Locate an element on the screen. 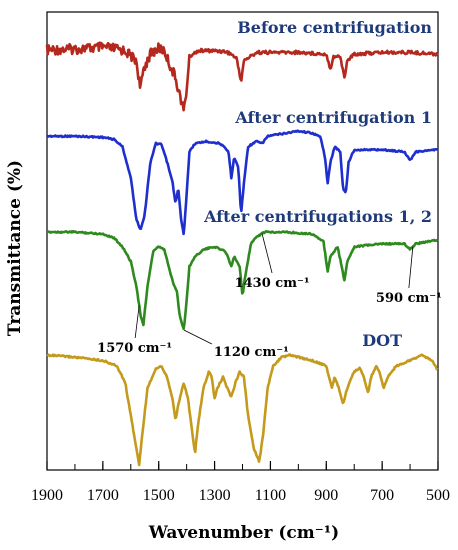 This screenshot has height=550, width=458. x-axis: 1900 1700 1500 1300 1100 900 700 500 is located at coordinates (240, 482).